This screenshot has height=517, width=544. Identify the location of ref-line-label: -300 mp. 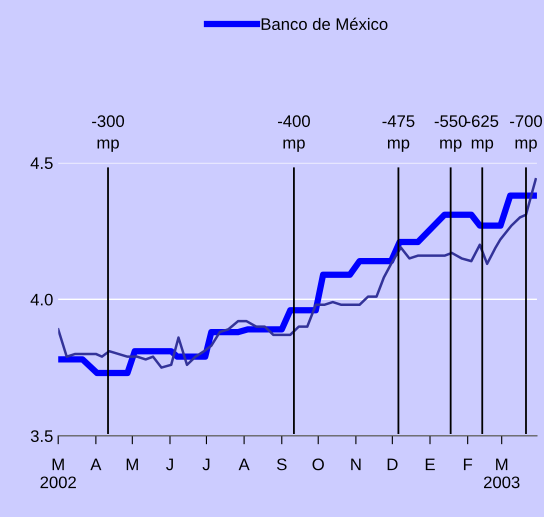
(108, 133).